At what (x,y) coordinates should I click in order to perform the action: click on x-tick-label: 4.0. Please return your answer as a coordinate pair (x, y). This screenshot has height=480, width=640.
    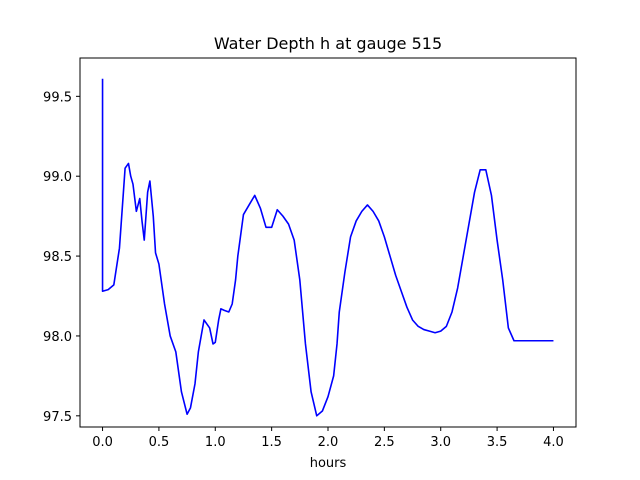
    Looking at the image, I should click on (553, 442).